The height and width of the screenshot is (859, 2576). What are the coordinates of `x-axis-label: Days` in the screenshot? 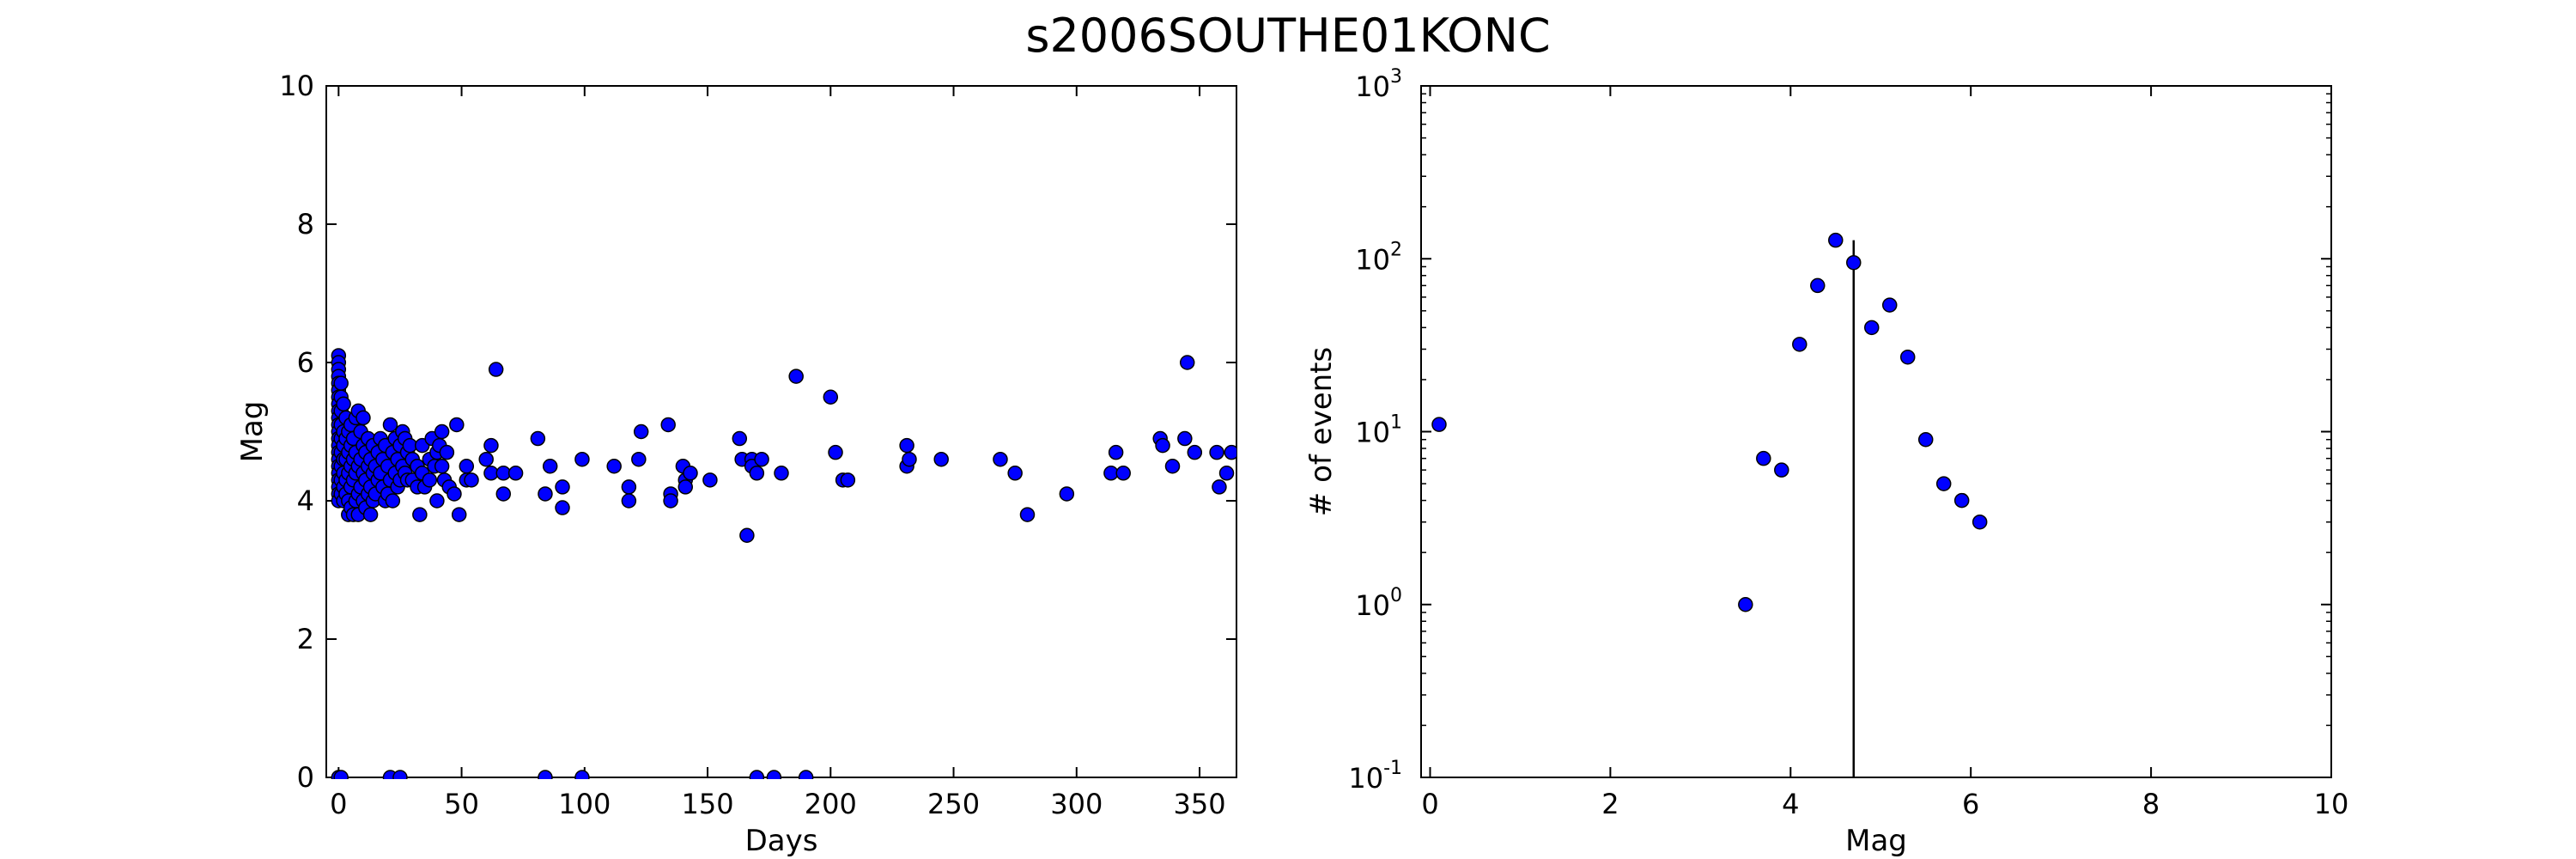 It's located at (781, 841).